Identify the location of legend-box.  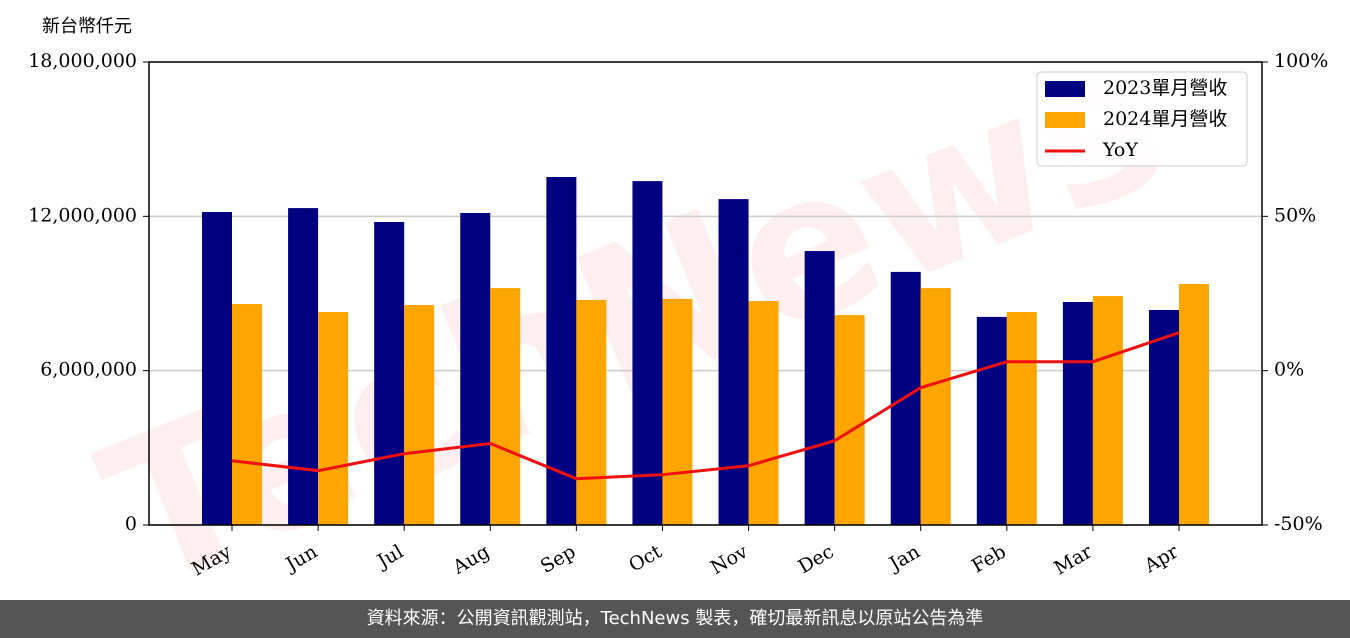
(1142, 119).